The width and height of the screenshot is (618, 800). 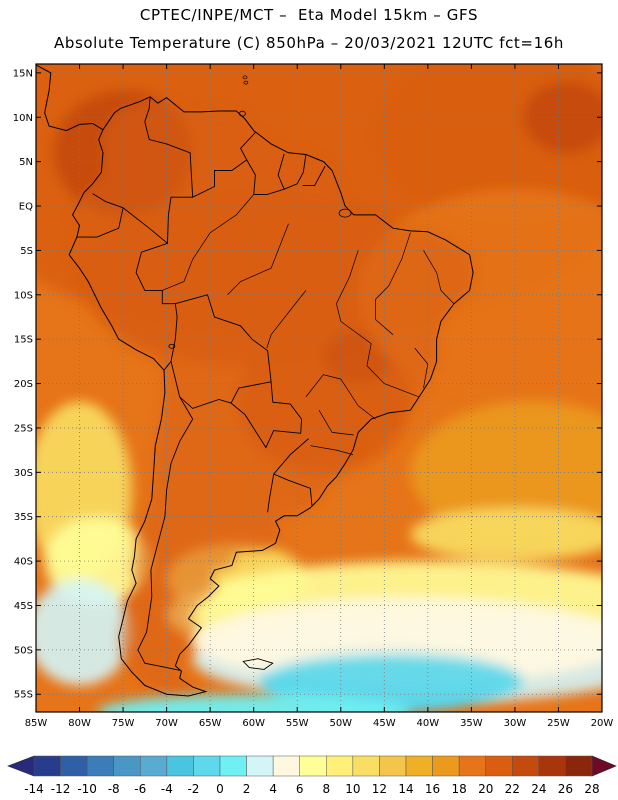 What do you see at coordinates (247, 789) in the screenshot?
I see `colorbar-label-2: 2` at bounding box center [247, 789].